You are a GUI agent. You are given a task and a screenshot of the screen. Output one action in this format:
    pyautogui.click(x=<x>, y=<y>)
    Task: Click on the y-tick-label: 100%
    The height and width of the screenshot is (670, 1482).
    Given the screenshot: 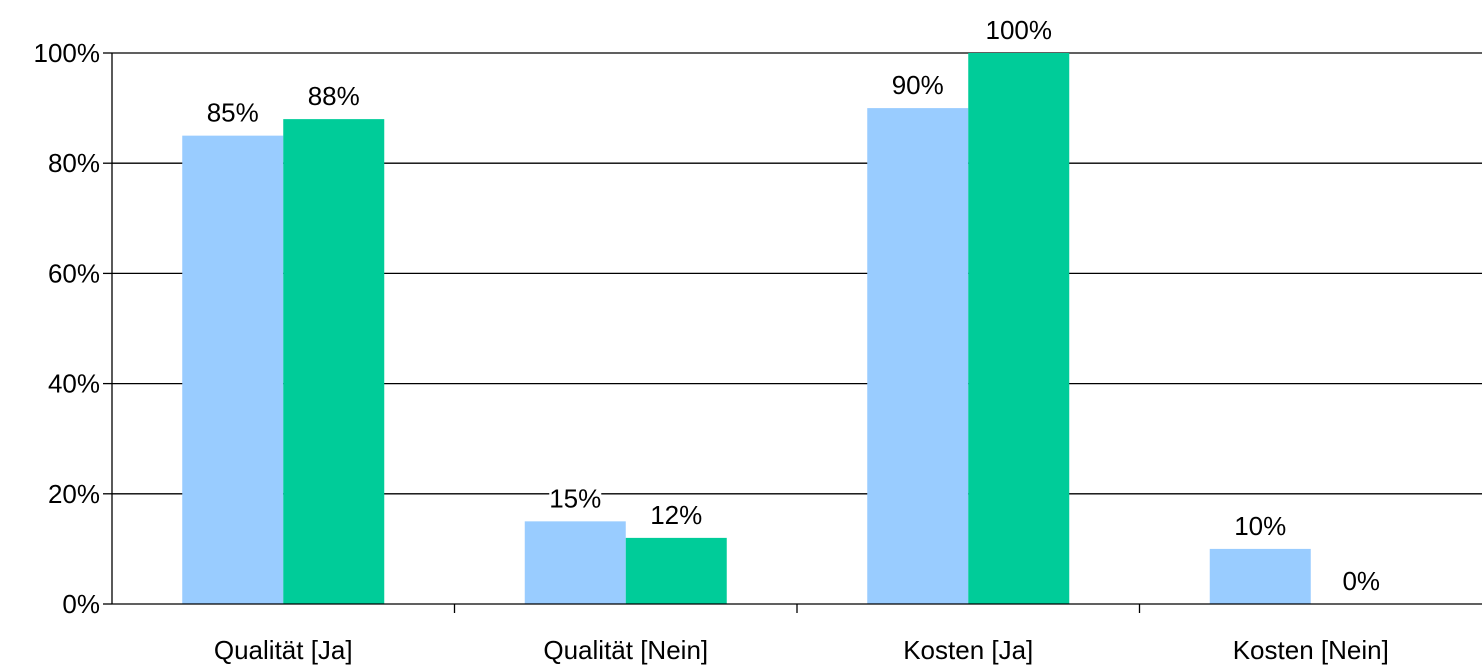 What is the action you would take?
    pyautogui.click(x=67, y=53)
    